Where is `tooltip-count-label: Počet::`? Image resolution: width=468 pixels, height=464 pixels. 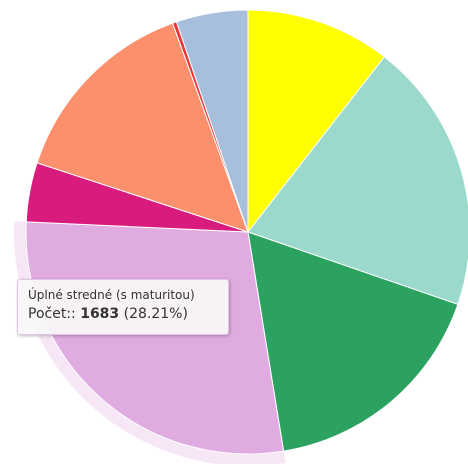
tooltip-count-label: Počet:: is located at coordinates (52, 314).